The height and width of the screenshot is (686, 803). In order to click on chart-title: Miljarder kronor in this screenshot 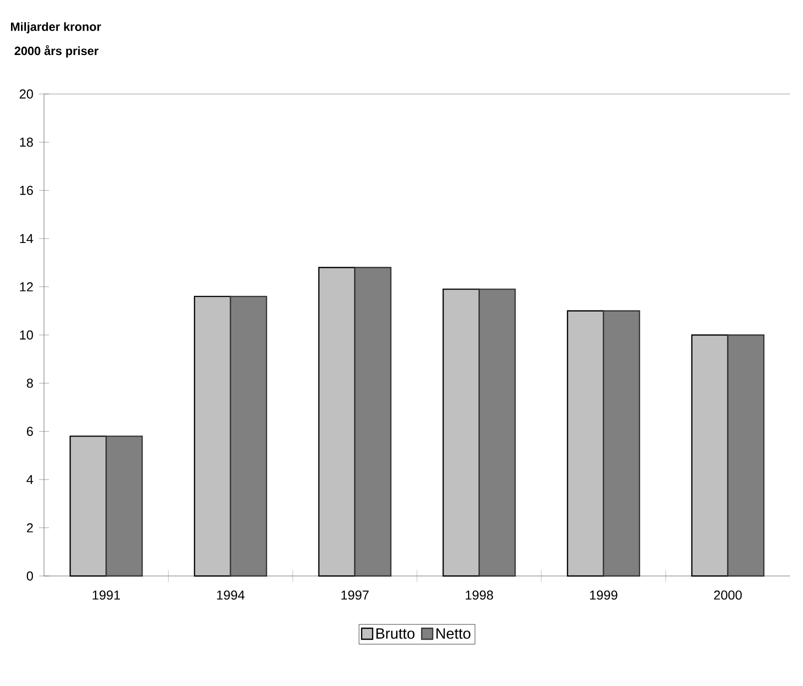, I will do `click(56, 28)`.